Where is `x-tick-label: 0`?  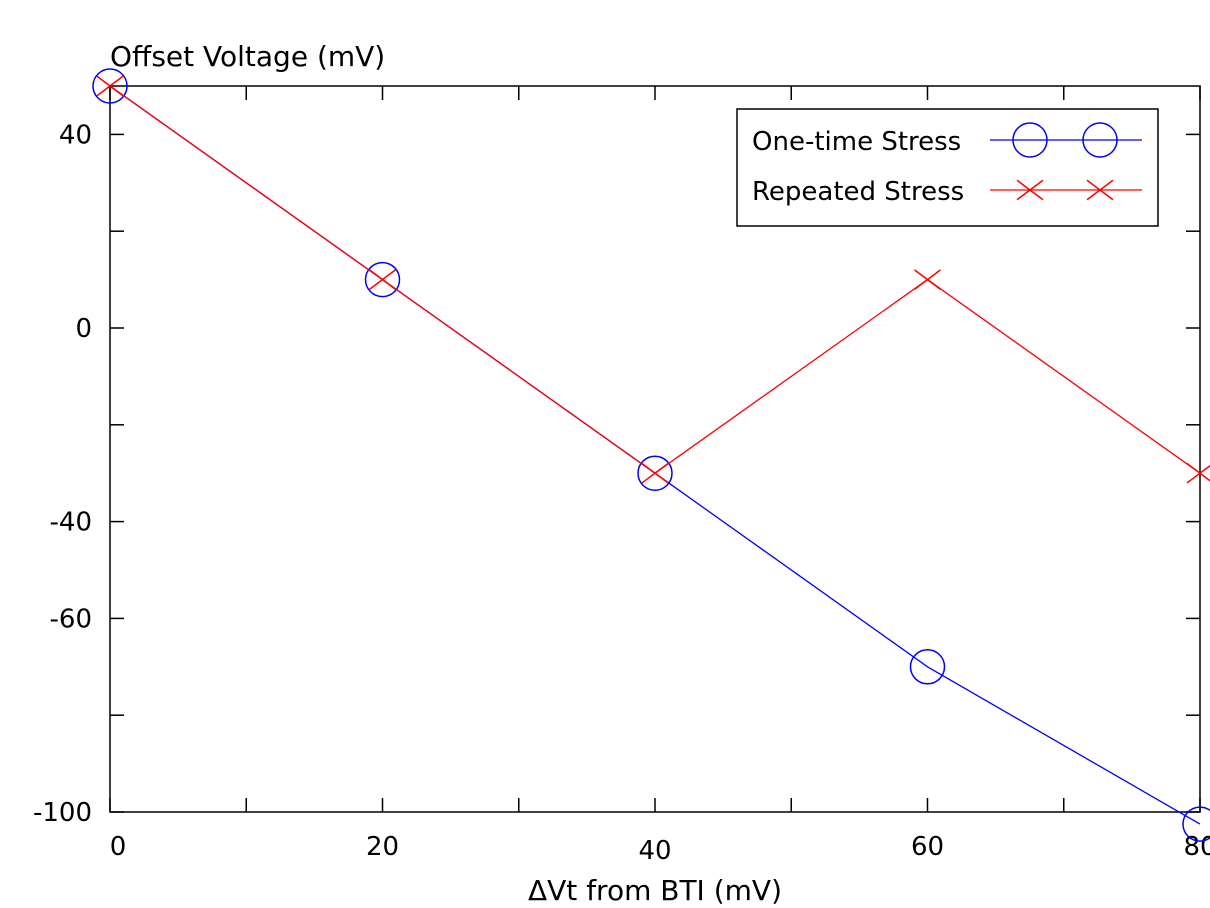
x-tick-label: 0 is located at coordinates (118, 847).